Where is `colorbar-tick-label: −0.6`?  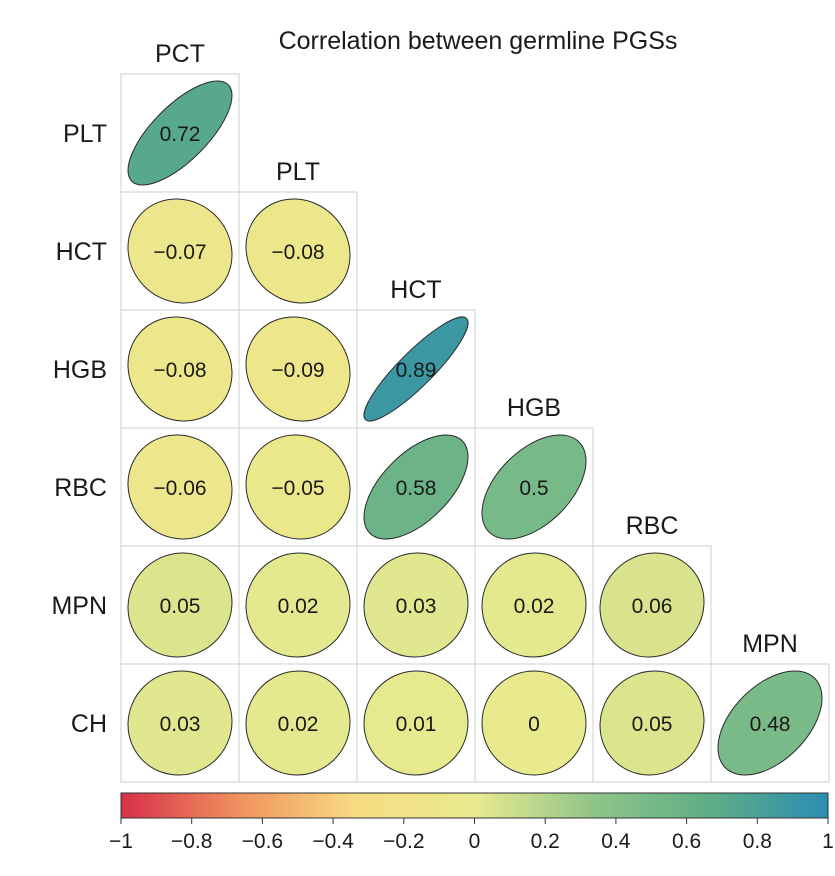 colorbar-tick-label: −0.6 is located at coordinates (262, 841).